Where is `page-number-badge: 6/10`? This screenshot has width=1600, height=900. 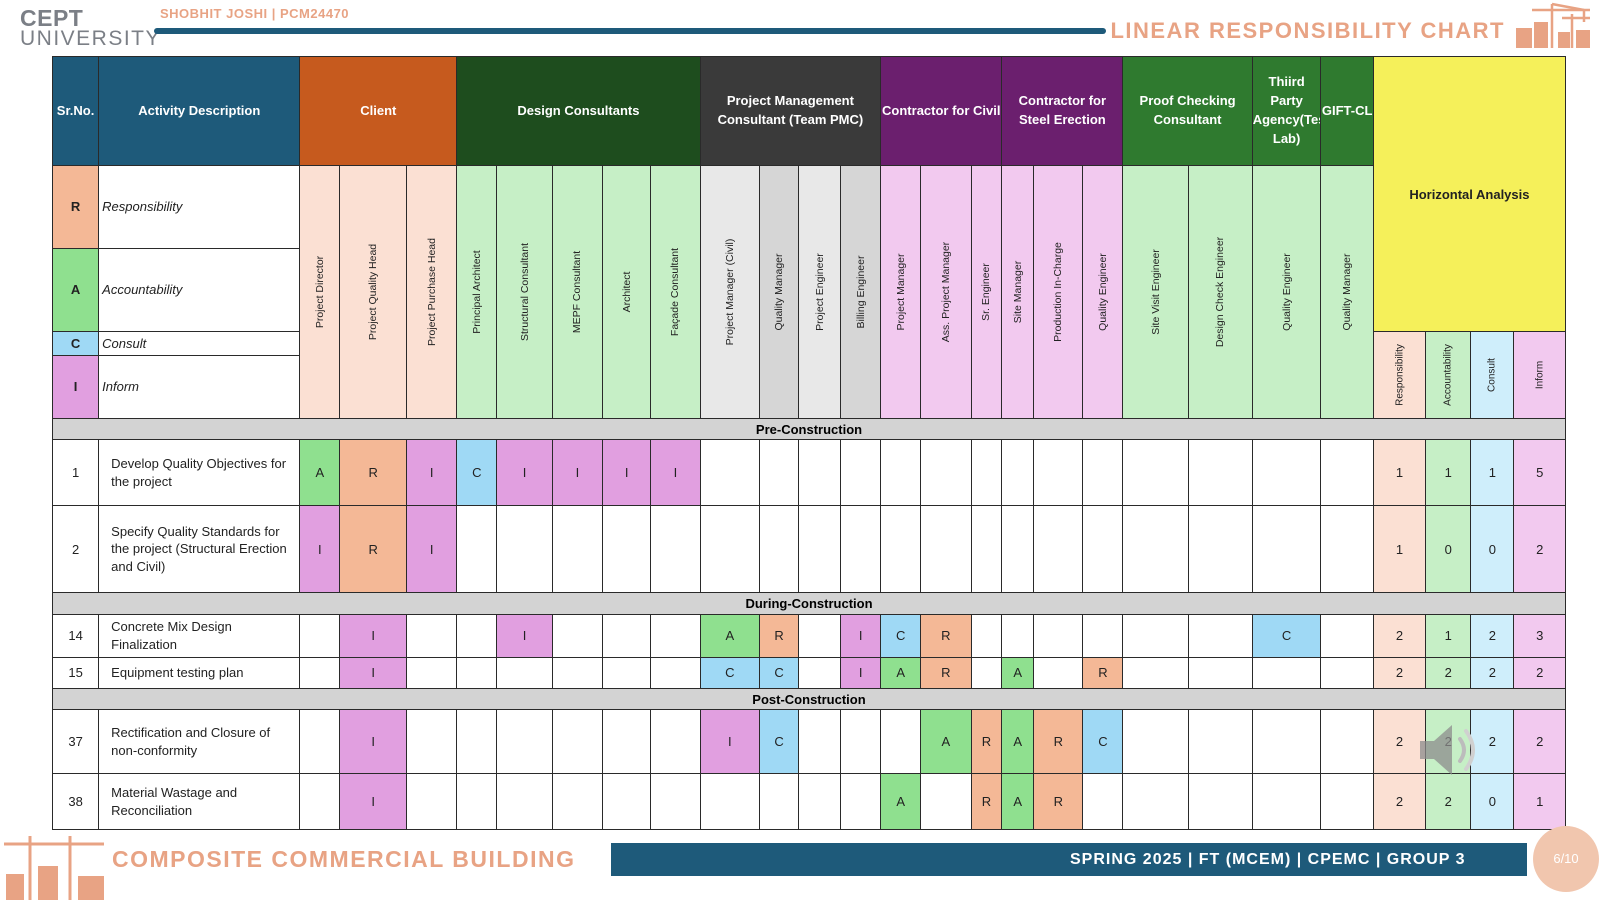 page-number-badge: 6/10 is located at coordinates (1566, 859).